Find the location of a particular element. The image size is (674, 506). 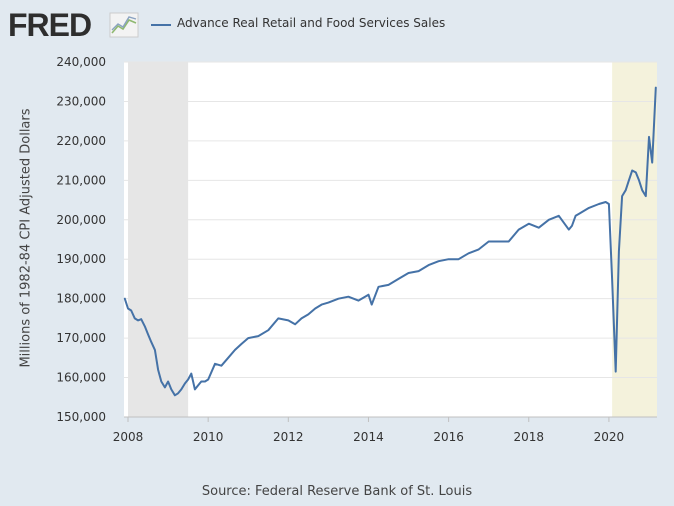

legend-swatch is located at coordinates (161, 25).